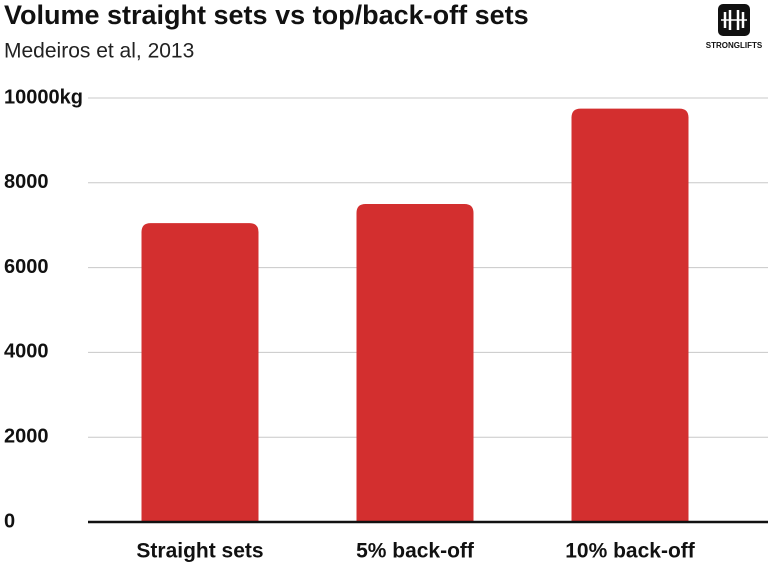 The width and height of the screenshot is (768, 567). I want to click on x-tick-label: 10% back-off, so click(630, 551).